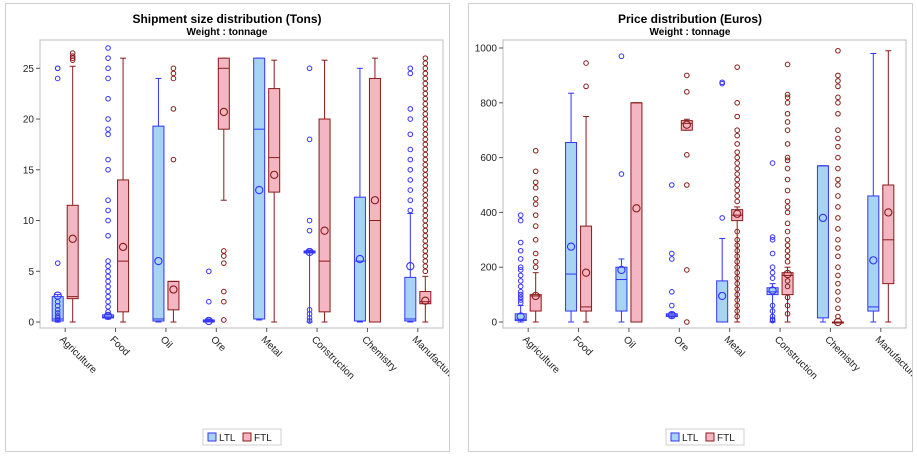 This screenshot has width=917, height=457. I want to click on box-ltl-chemistry, so click(822, 244).